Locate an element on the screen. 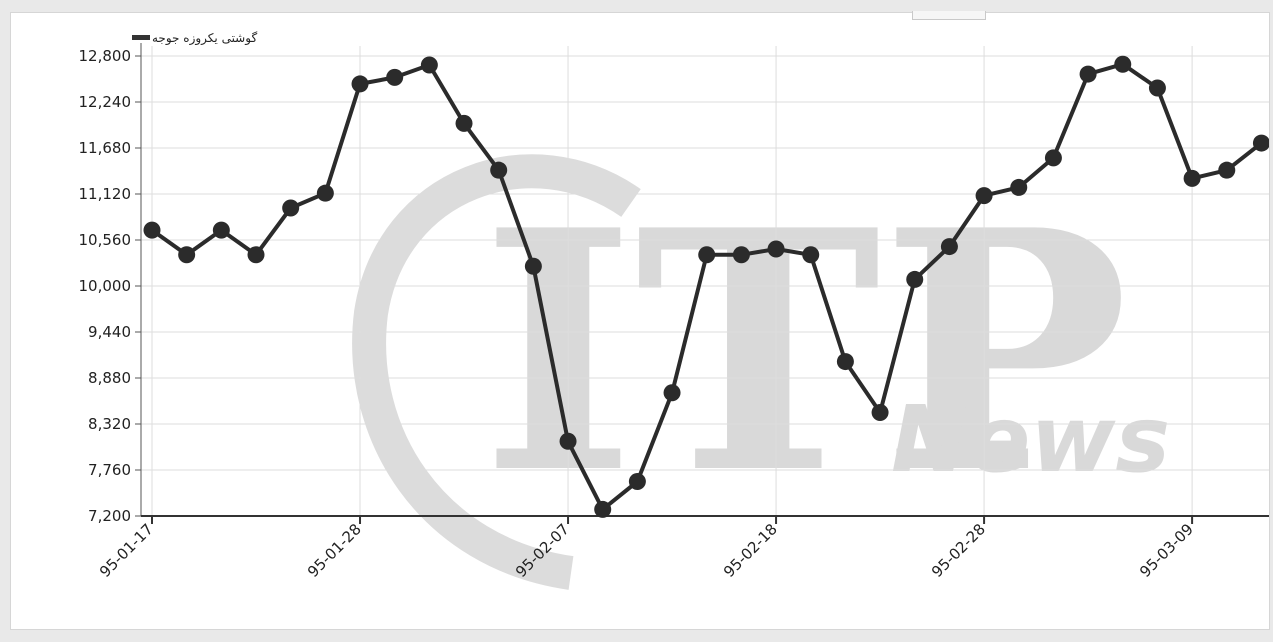  x-tick-label: 95-01-17 is located at coordinates (126, 550).